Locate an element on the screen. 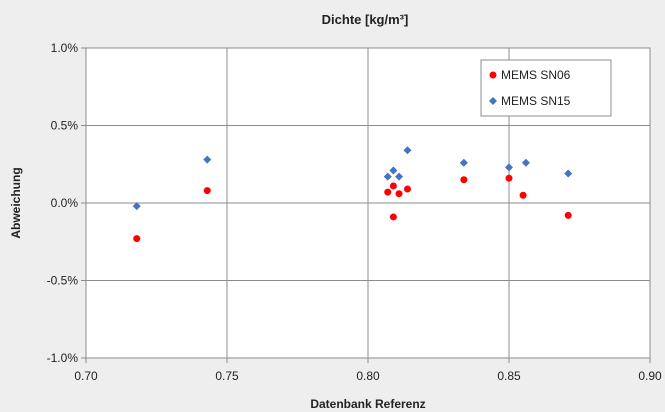 This screenshot has height=412, width=665. y-tick-label: -1.0% is located at coordinates (63, 358).